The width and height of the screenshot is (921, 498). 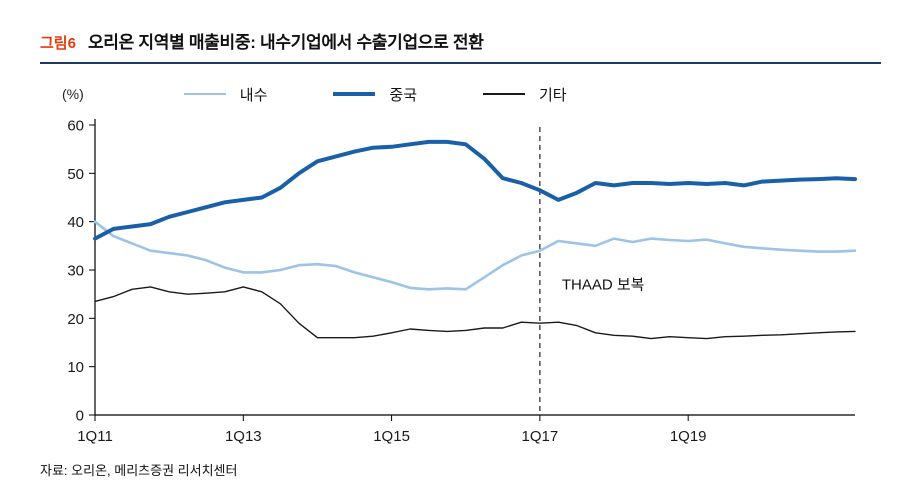 What do you see at coordinates (58, 43) in the screenshot?
I see `figure-number-label: 그림6` at bounding box center [58, 43].